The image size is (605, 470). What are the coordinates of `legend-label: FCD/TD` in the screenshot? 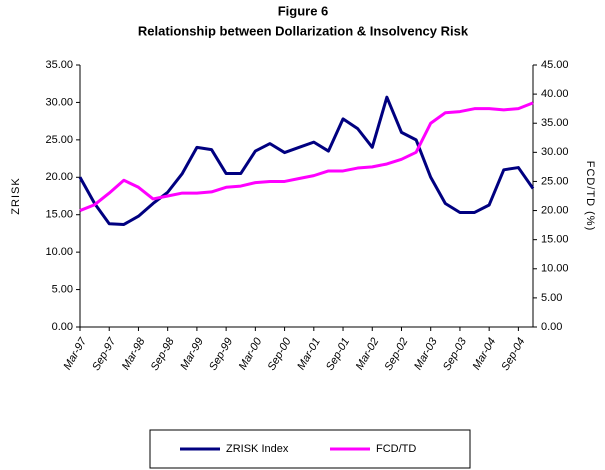 It's located at (396, 449).